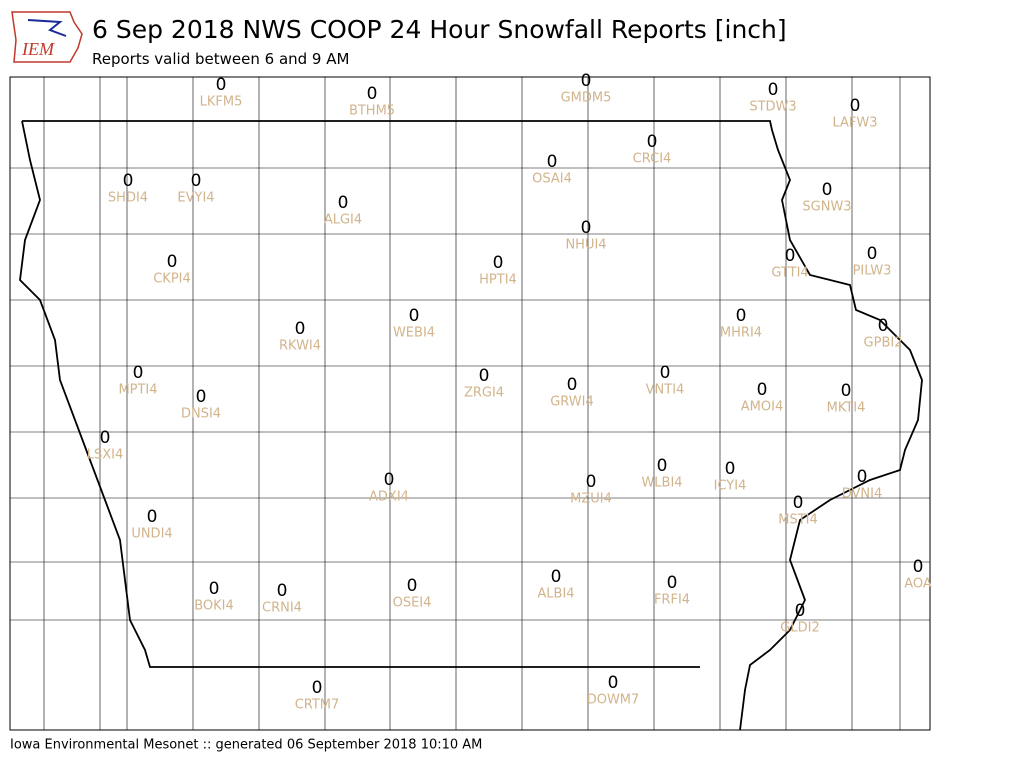  I want to click on station-id: FRFI4, so click(672, 600).